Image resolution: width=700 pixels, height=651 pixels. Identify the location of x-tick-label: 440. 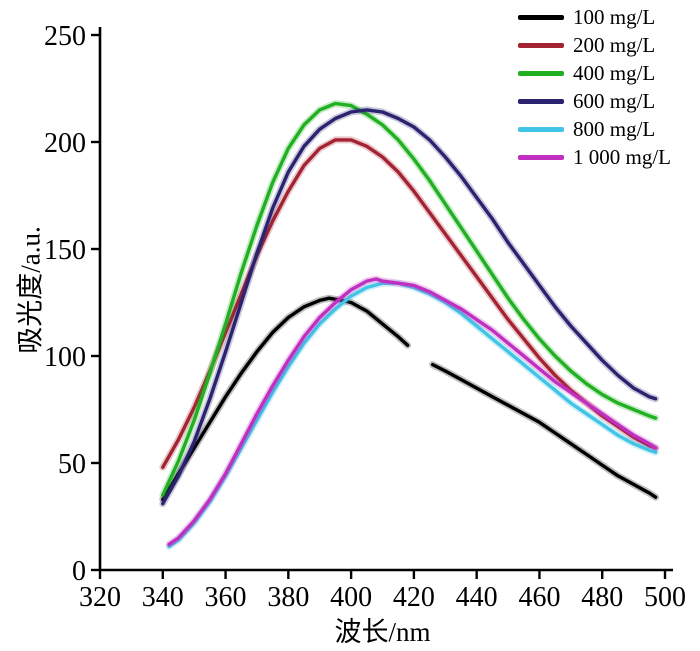
(477, 597).